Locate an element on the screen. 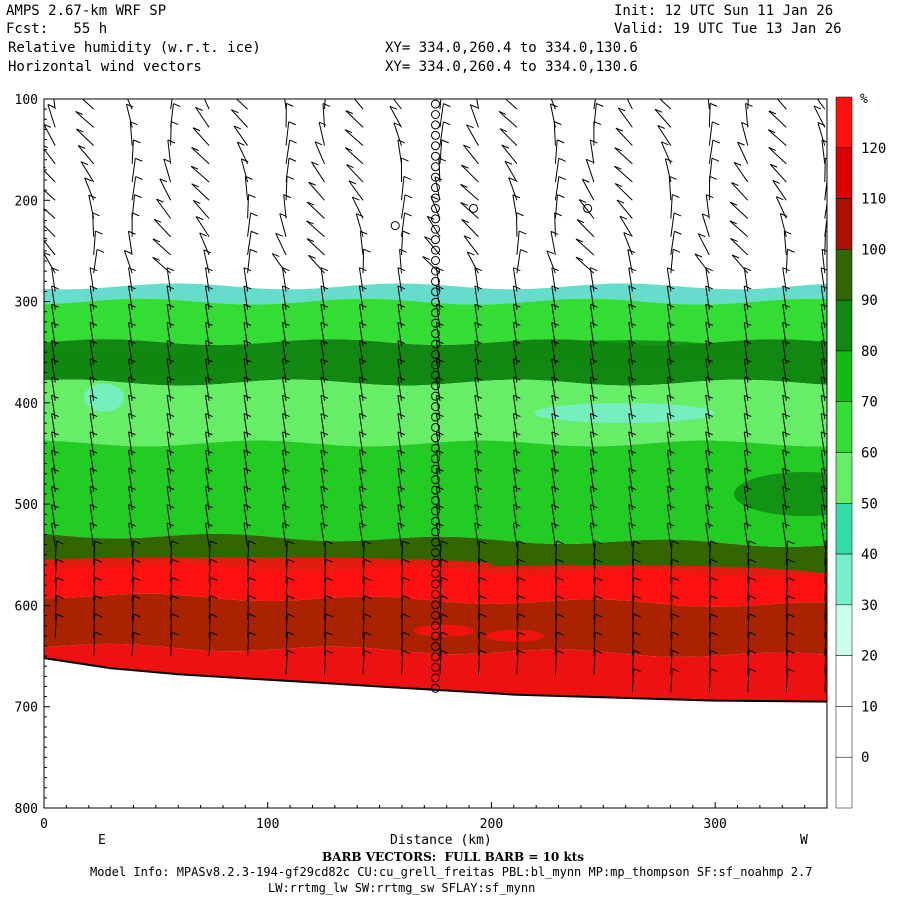 The height and width of the screenshot is (900, 900). header-line2-right: Valid: 19 UTC Tue 13 Jan 26 is located at coordinates (728, 29).